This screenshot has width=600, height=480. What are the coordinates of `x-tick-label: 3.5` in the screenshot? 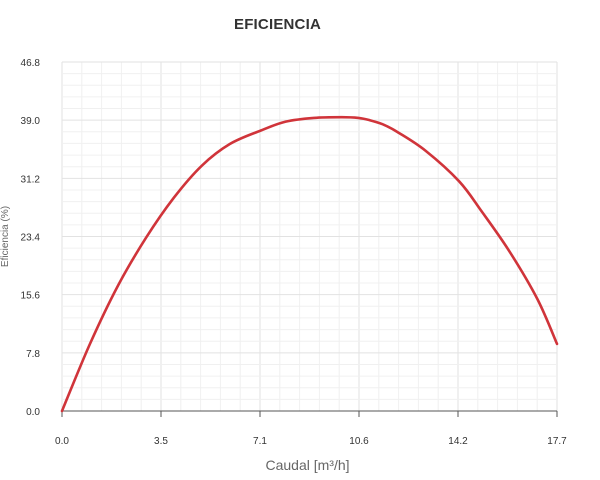 It's located at (161, 441).